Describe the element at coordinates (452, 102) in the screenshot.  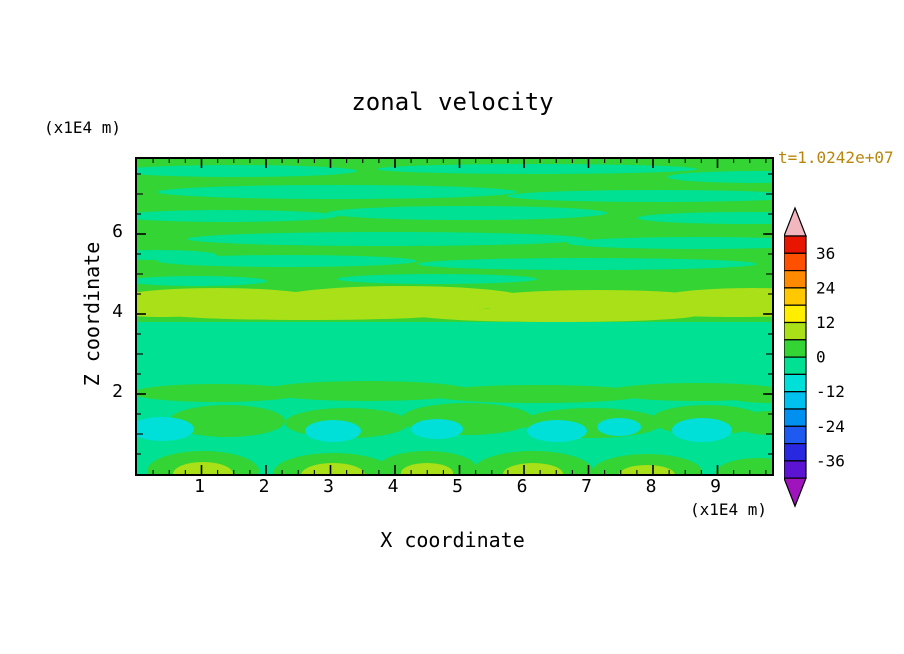
I see `plot-title: zonal velocity` at that location.